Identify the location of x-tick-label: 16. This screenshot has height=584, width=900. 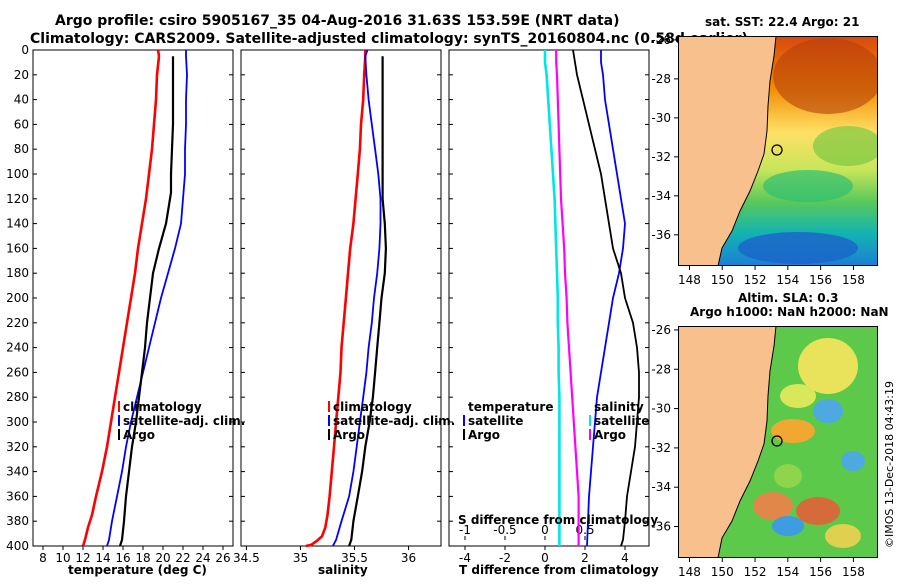
(122, 558).